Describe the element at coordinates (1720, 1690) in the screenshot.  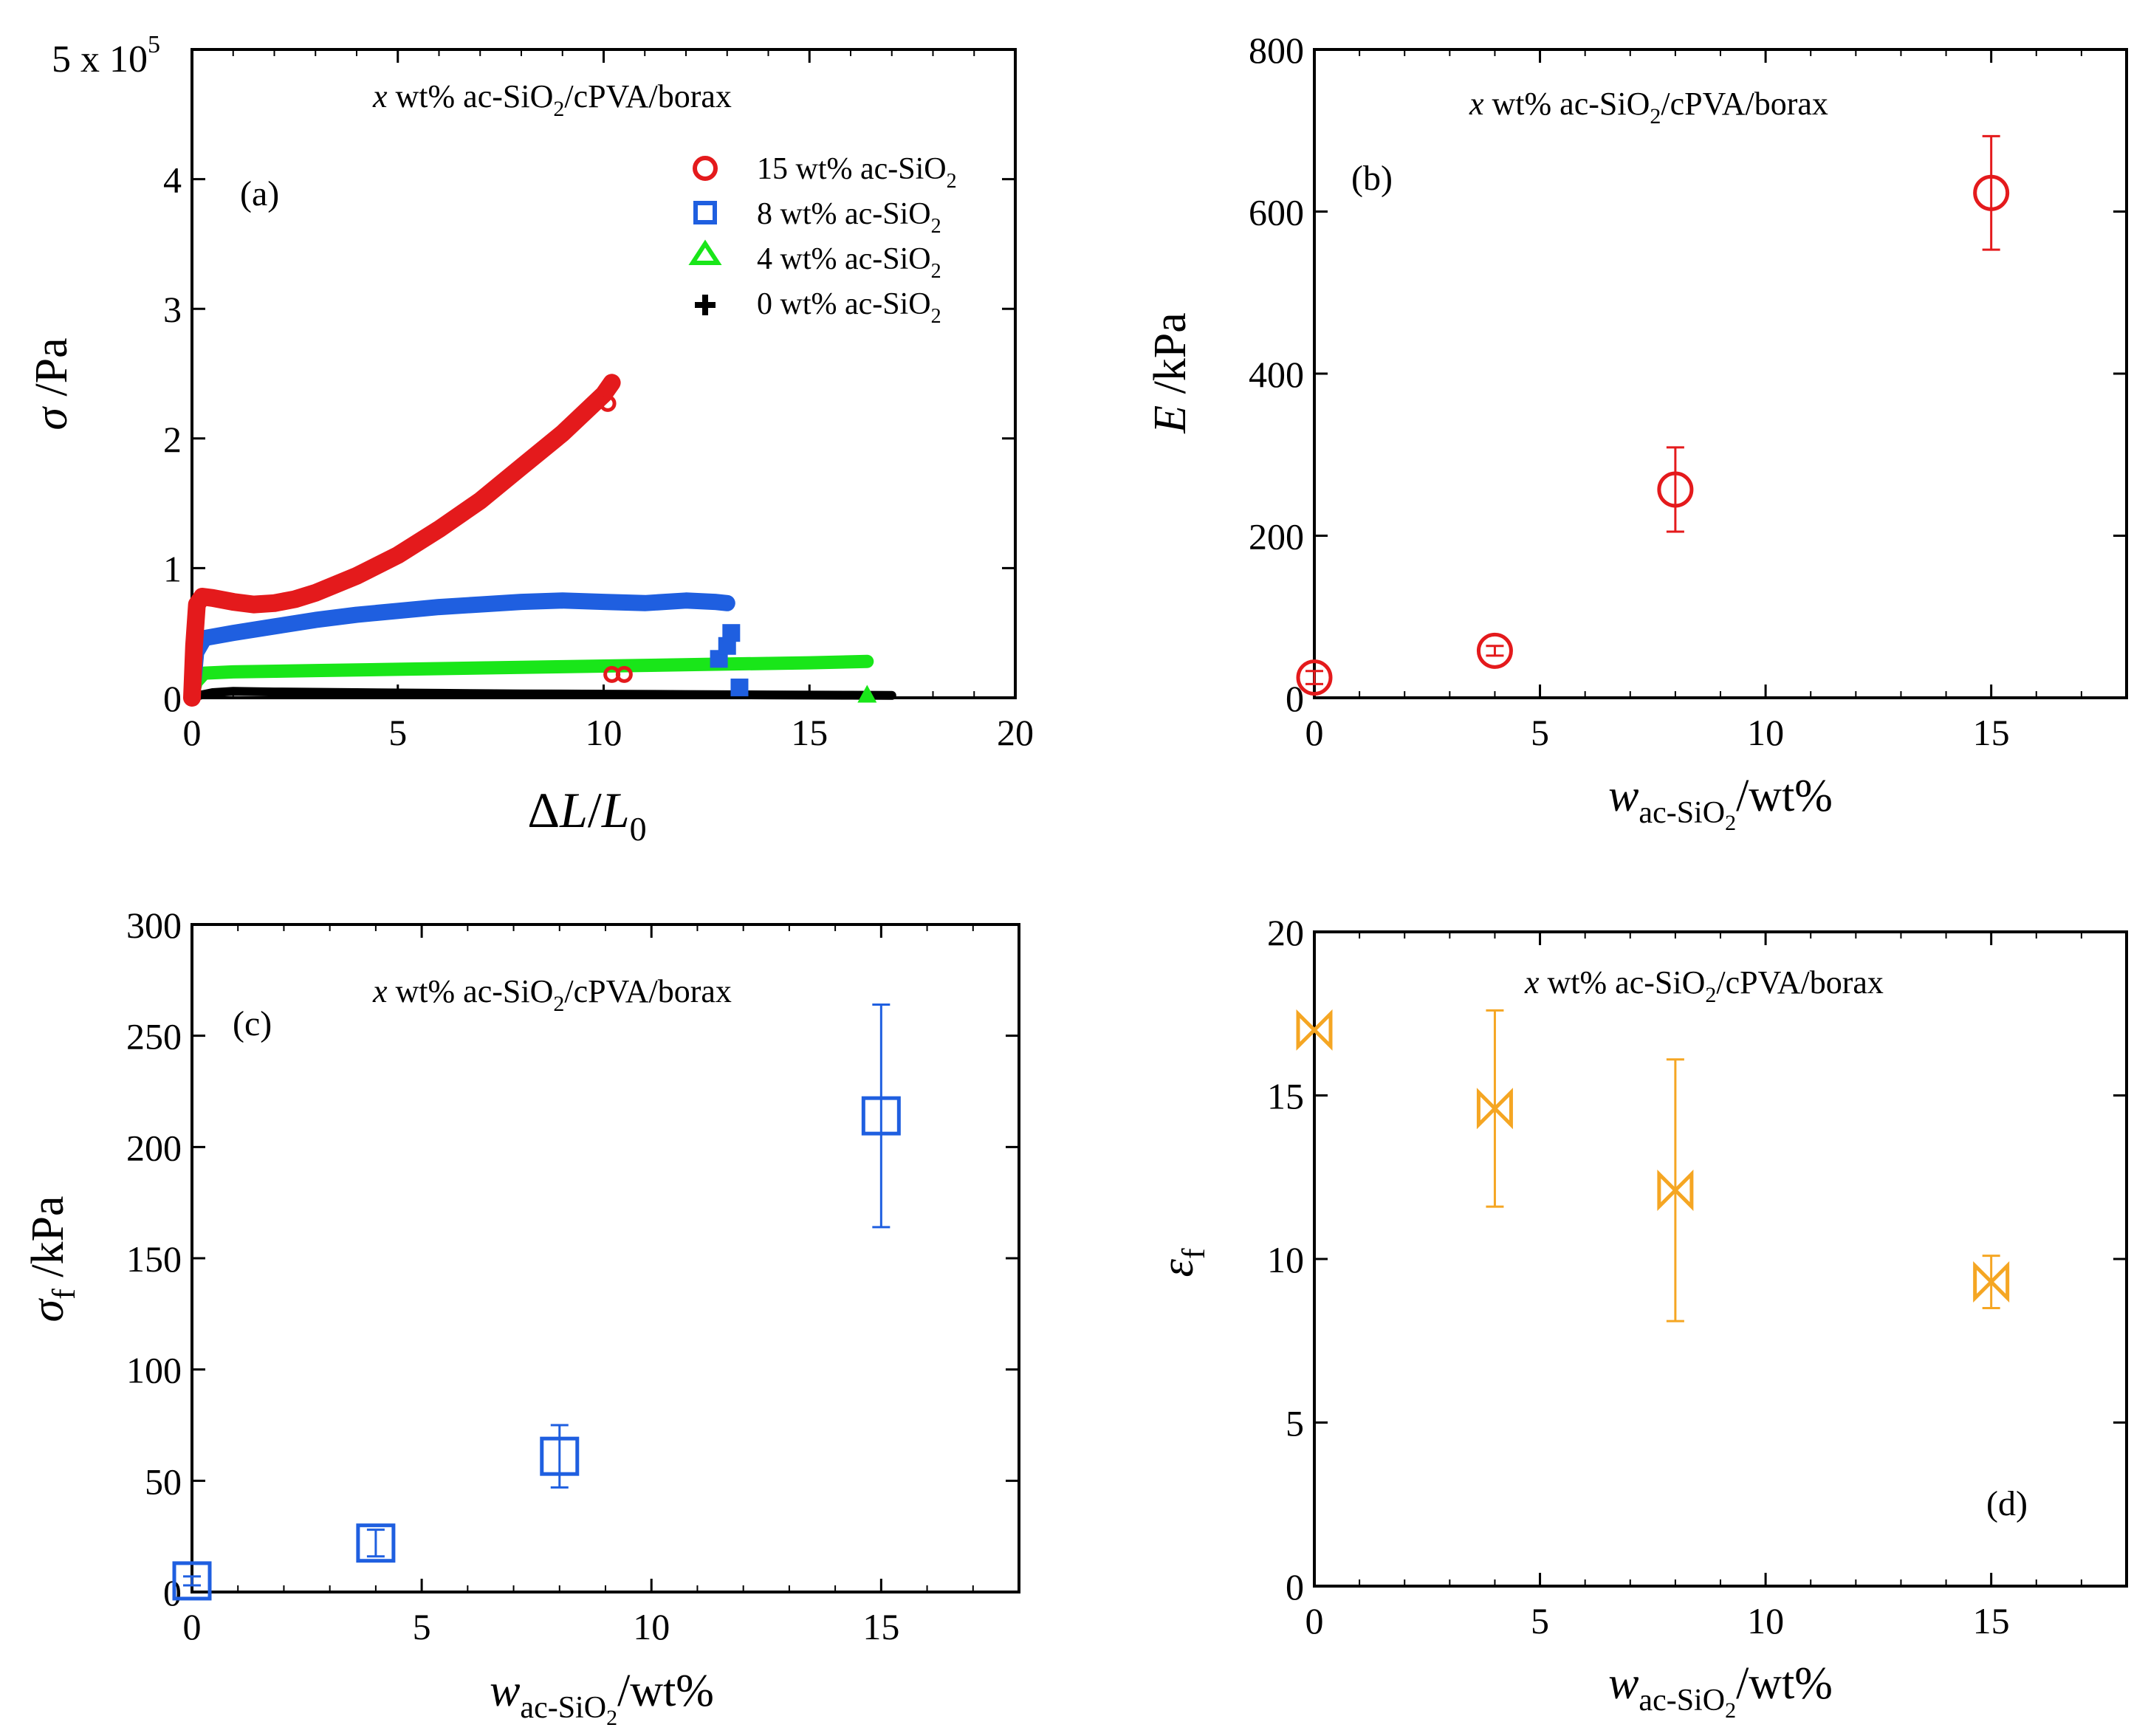
I see `panel-d-x-axis-title: wac-SiO2/wt%` at that location.